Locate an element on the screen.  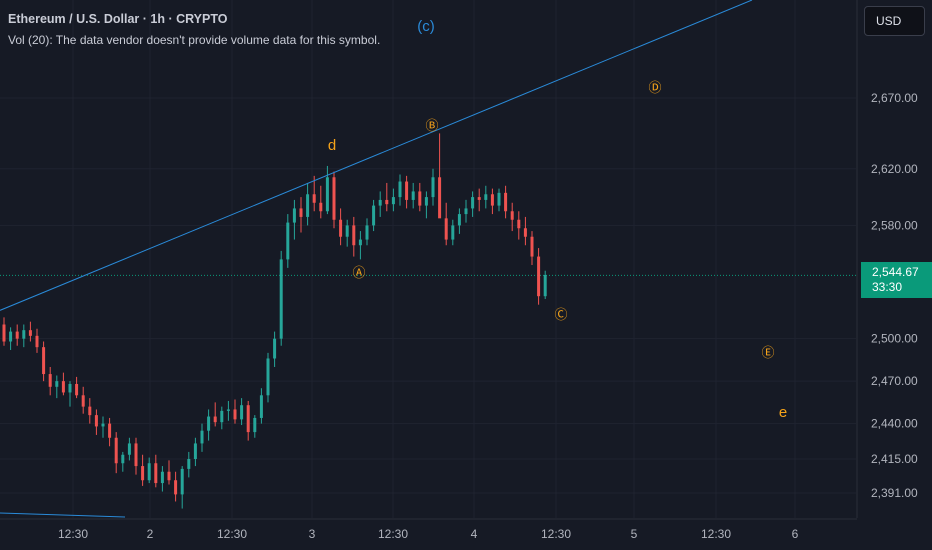
wave-label: d is located at coordinates (332, 145).